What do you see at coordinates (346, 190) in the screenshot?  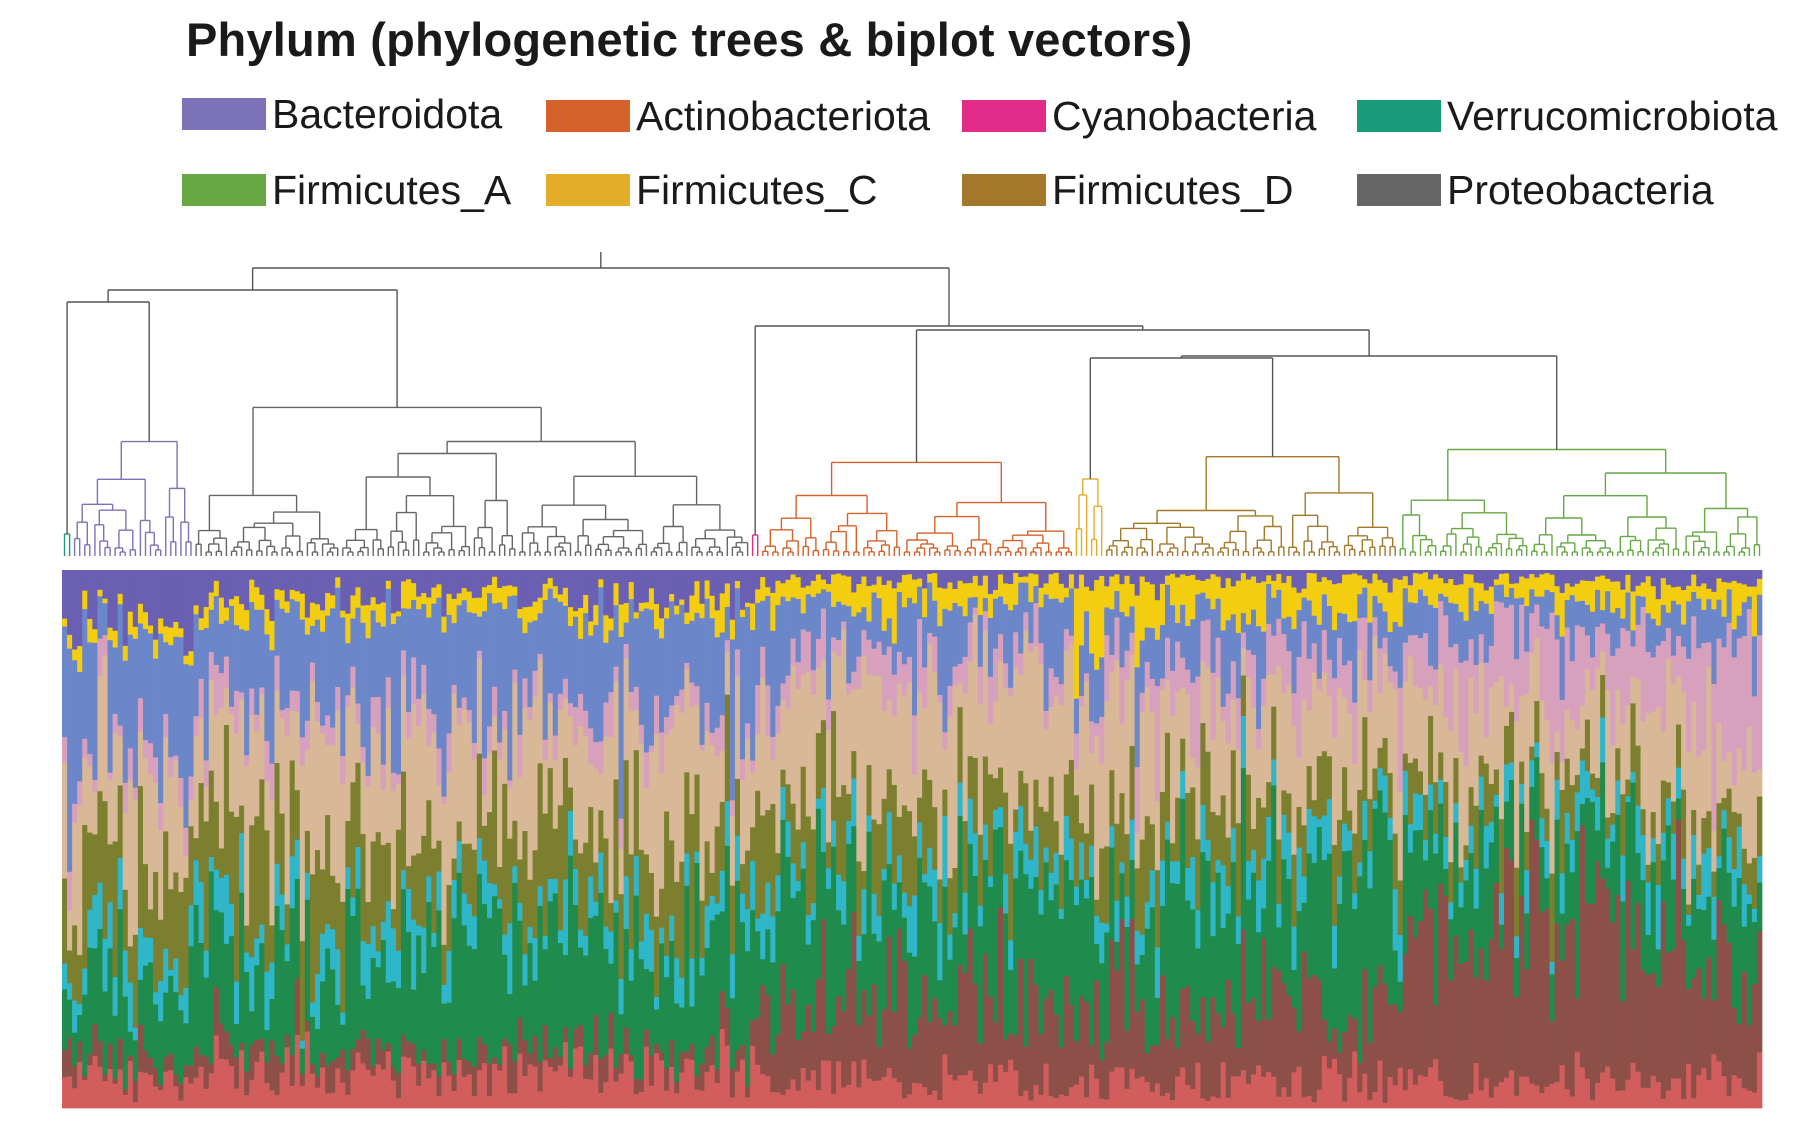 I see `legend-item-firmicutes-a: Firmicutes_A` at bounding box center [346, 190].